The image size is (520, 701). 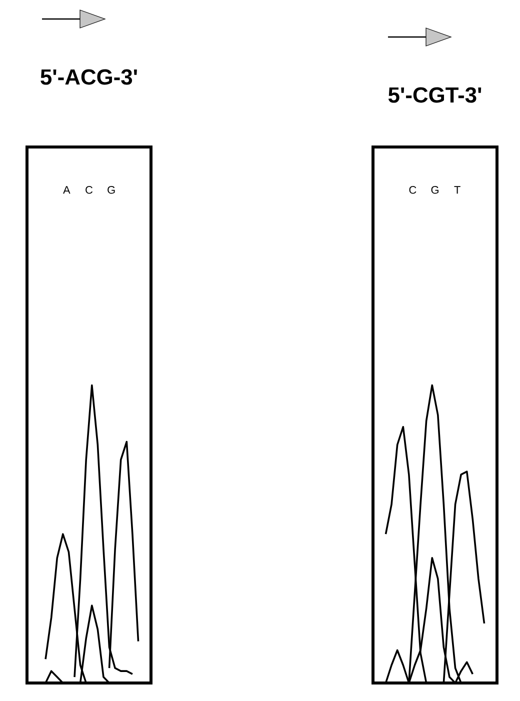 I want to click on text: A, so click(x=66, y=190).